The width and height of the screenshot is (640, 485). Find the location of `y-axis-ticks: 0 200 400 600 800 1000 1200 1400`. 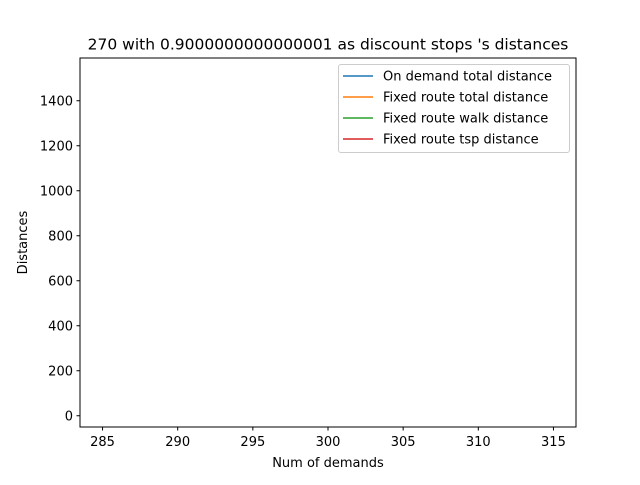

y-axis-ticks: 0 200 400 600 800 1000 1200 1400 is located at coordinates (60, 259).